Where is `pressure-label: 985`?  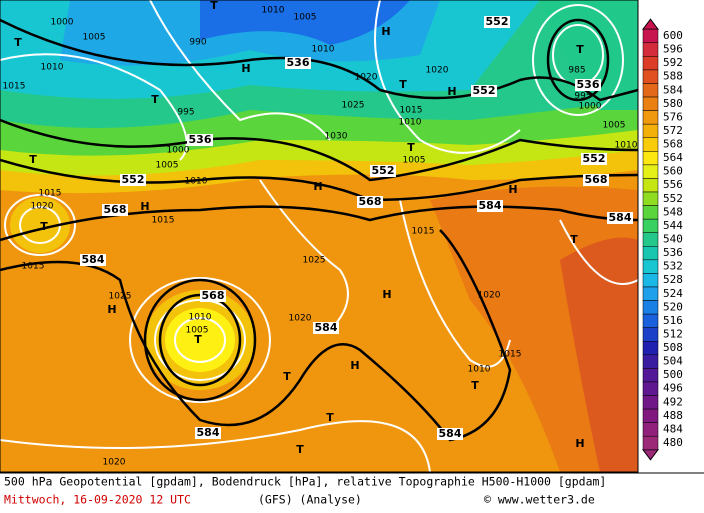
pressure-label: 985 is located at coordinates (576, 71).